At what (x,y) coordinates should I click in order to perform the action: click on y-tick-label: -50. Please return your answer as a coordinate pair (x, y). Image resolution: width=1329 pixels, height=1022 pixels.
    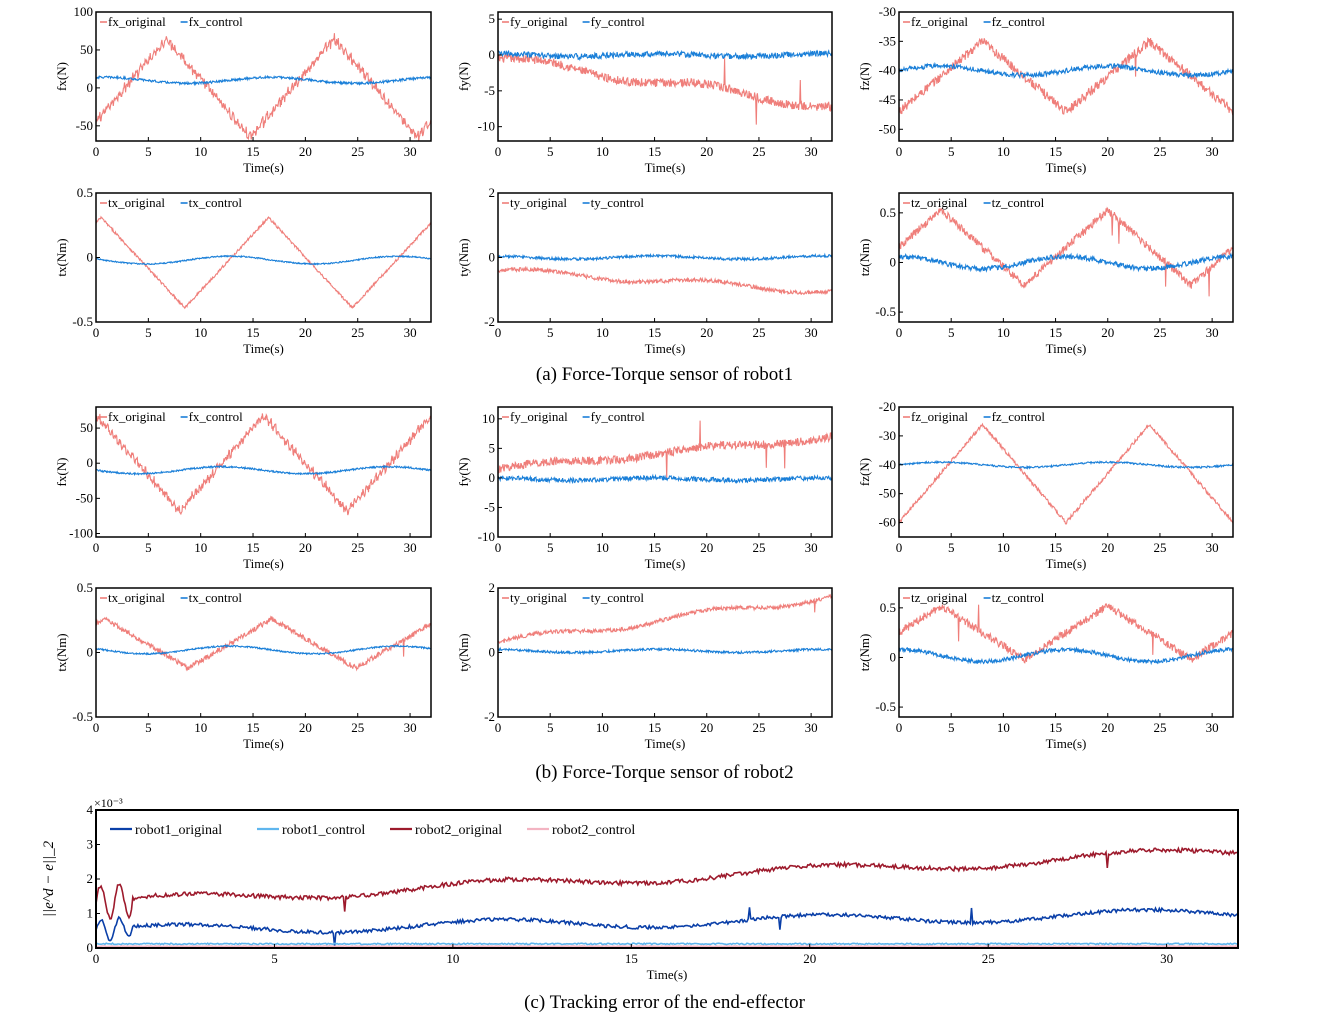
    Looking at the image, I should click on (84, 497).